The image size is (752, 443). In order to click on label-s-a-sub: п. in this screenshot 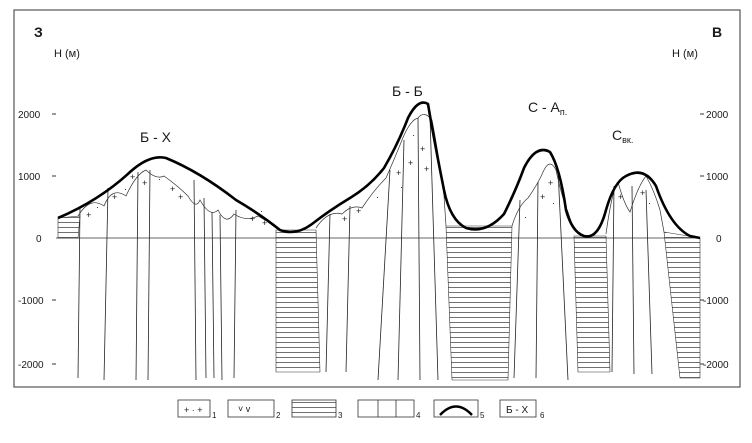, I will do `click(563, 112)`.